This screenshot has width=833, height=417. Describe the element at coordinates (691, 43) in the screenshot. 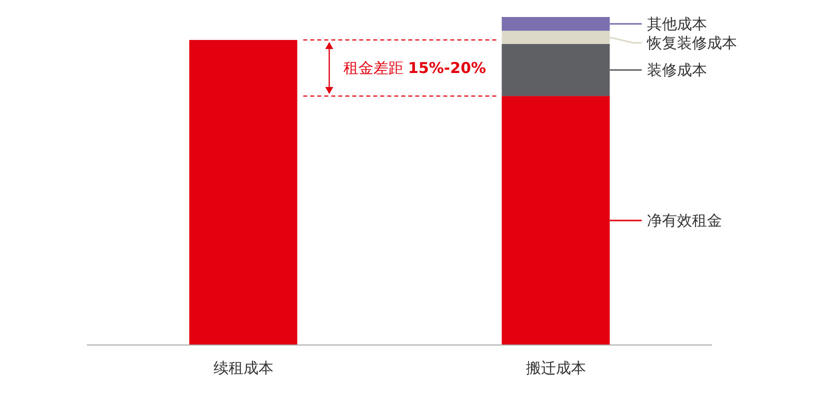

I see `legend-label: 恢复装修成本` at that location.